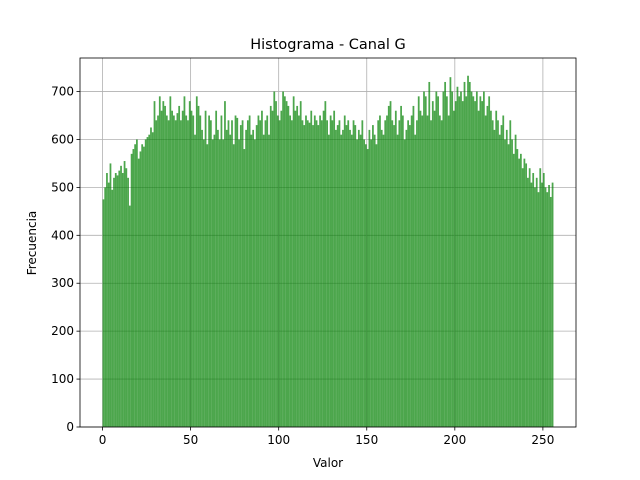 Image resolution: width=640 pixels, height=480 pixels. Describe the element at coordinates (328, 463) in the screenshot. I see `x-axis-label: Valor` at that location.